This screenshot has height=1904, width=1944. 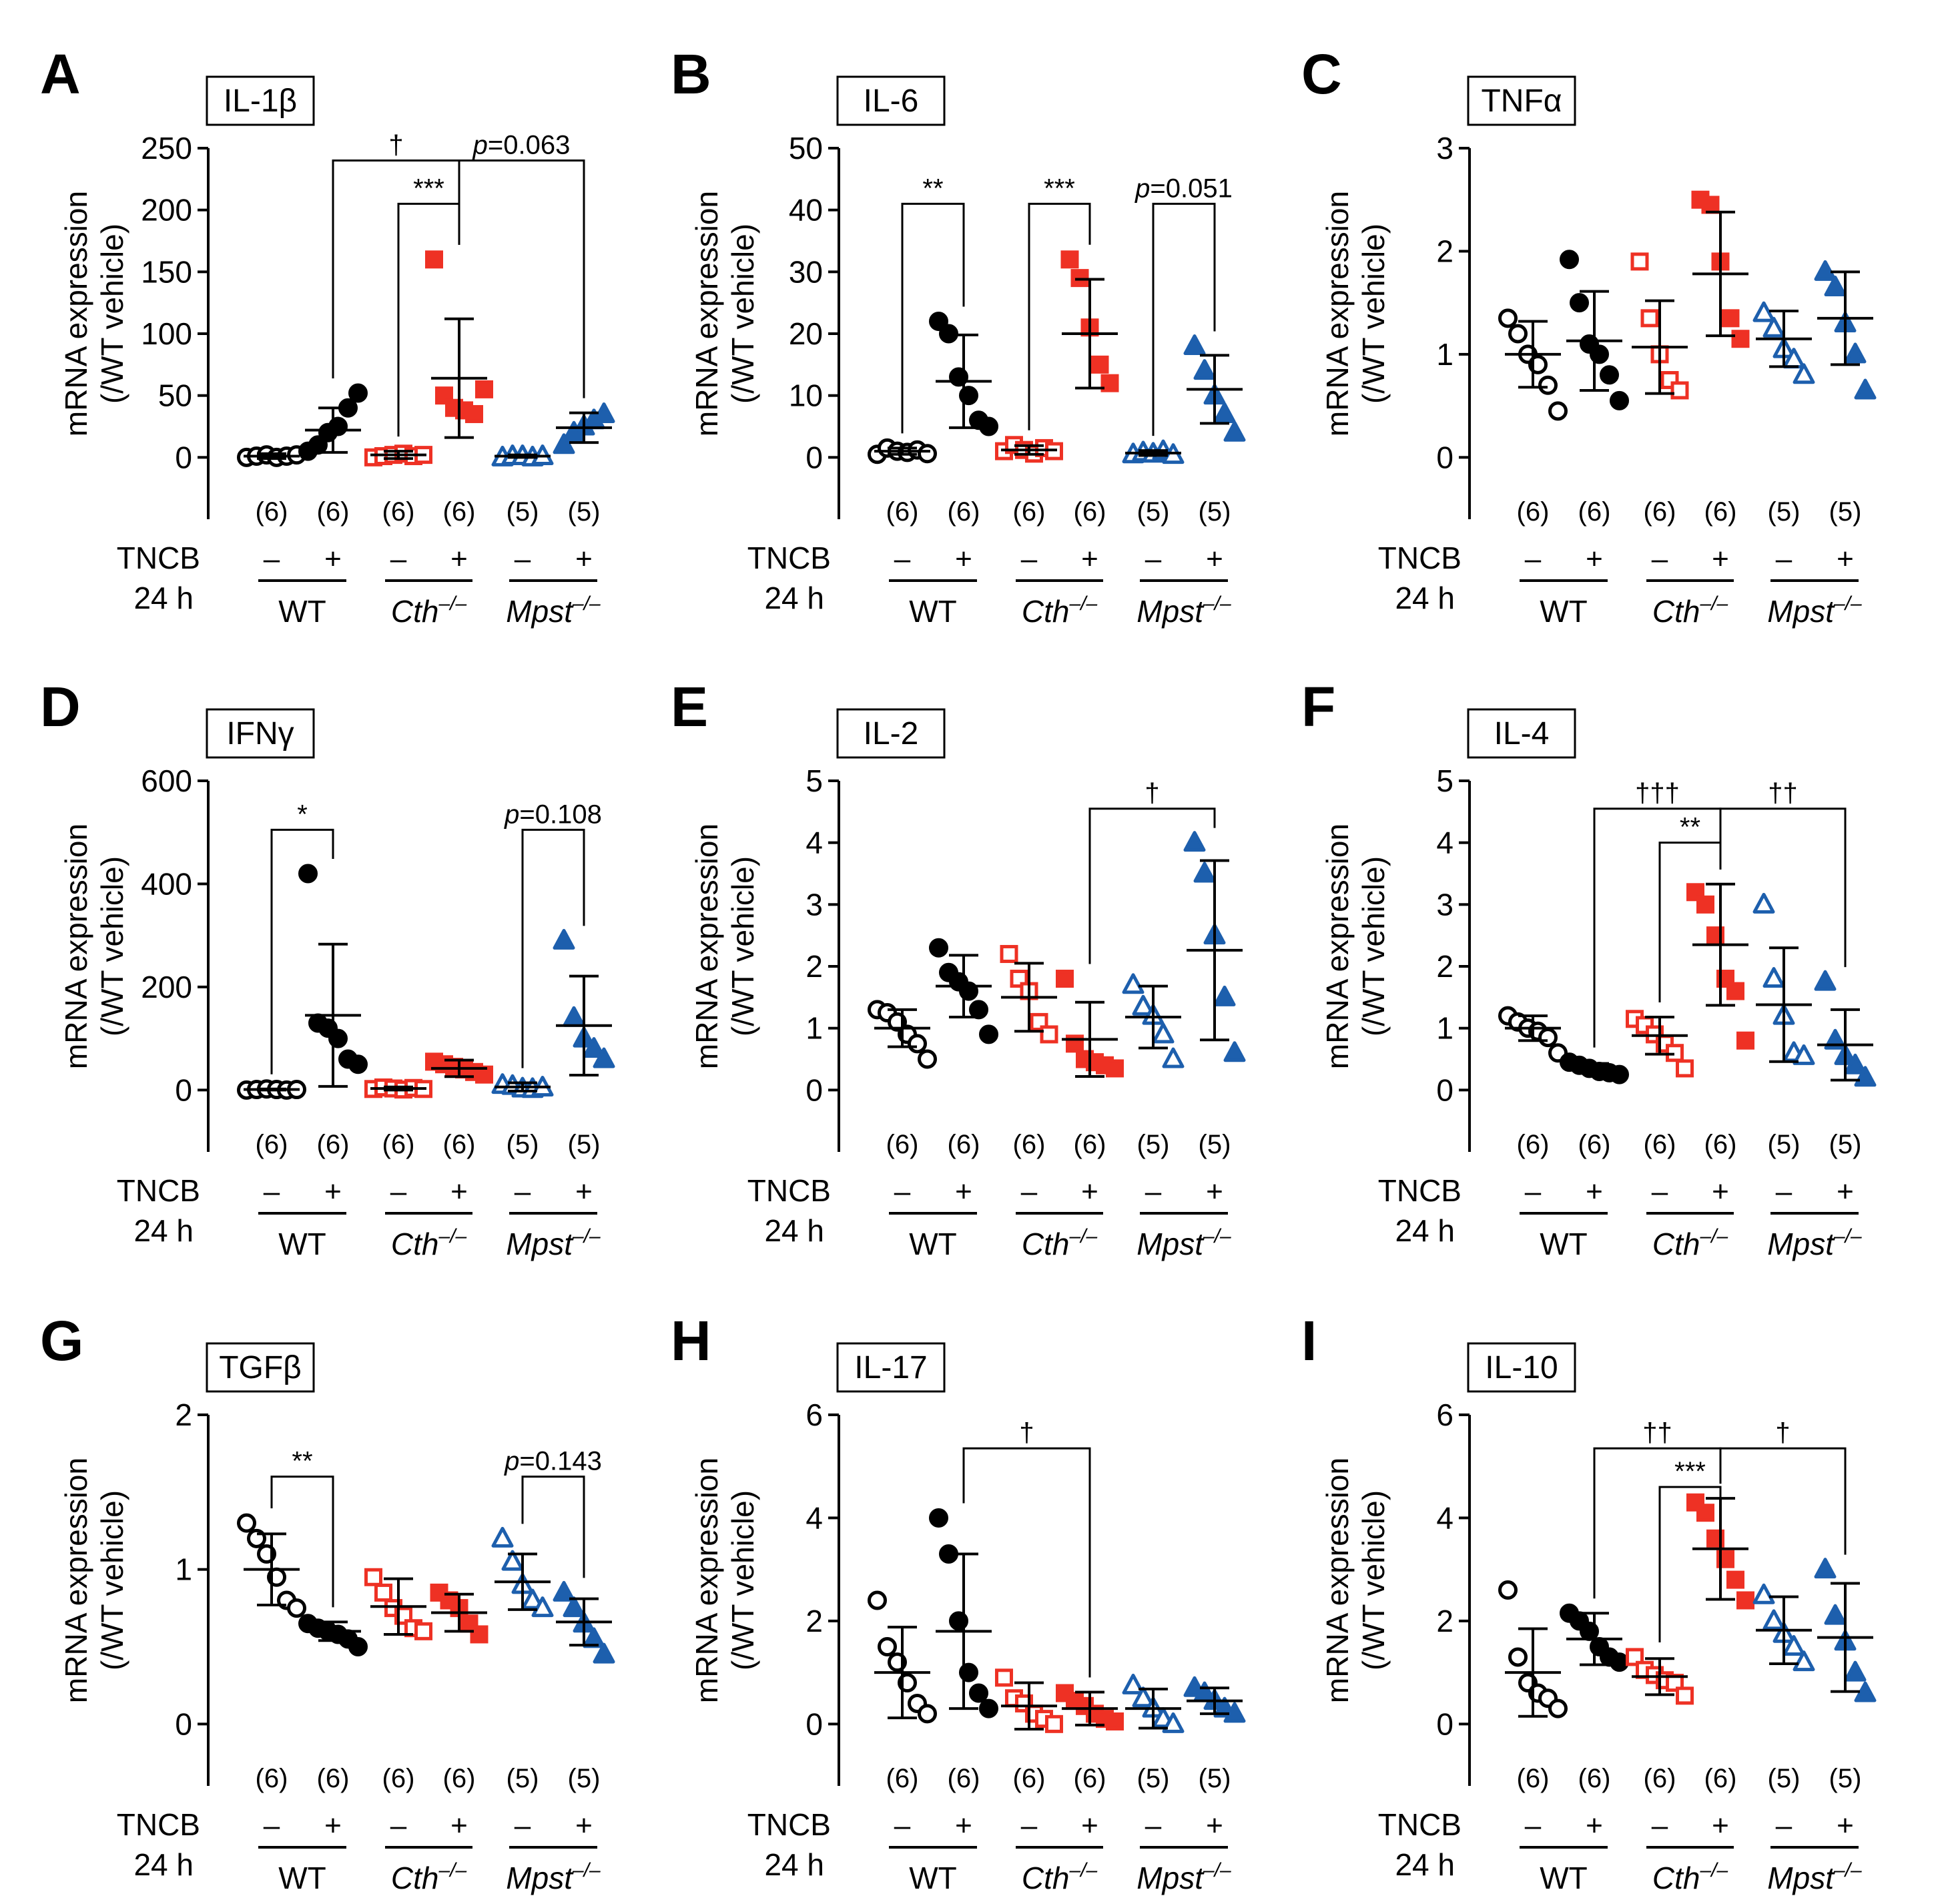 What do you see at coordinates (1444, 843) in the screenshot?
I see `y-tick-label: 4` at bounding box center [1444, 843].